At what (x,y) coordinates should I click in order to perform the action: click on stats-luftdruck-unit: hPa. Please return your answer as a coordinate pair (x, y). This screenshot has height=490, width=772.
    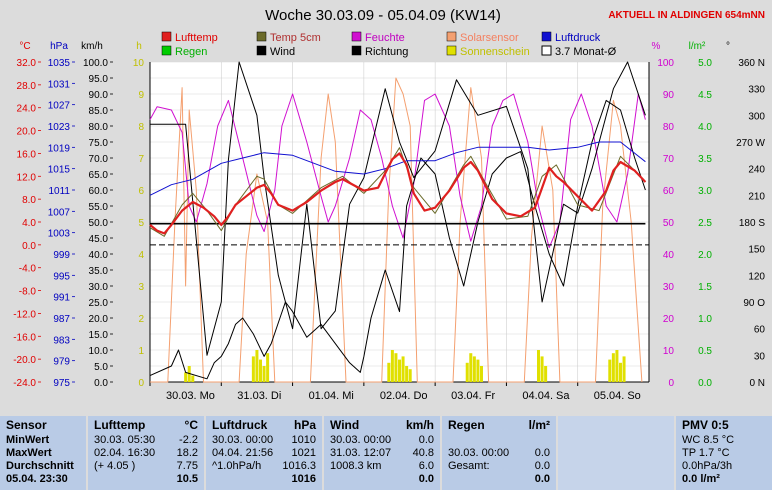
    Looking at the image, I should click on (304, 425).